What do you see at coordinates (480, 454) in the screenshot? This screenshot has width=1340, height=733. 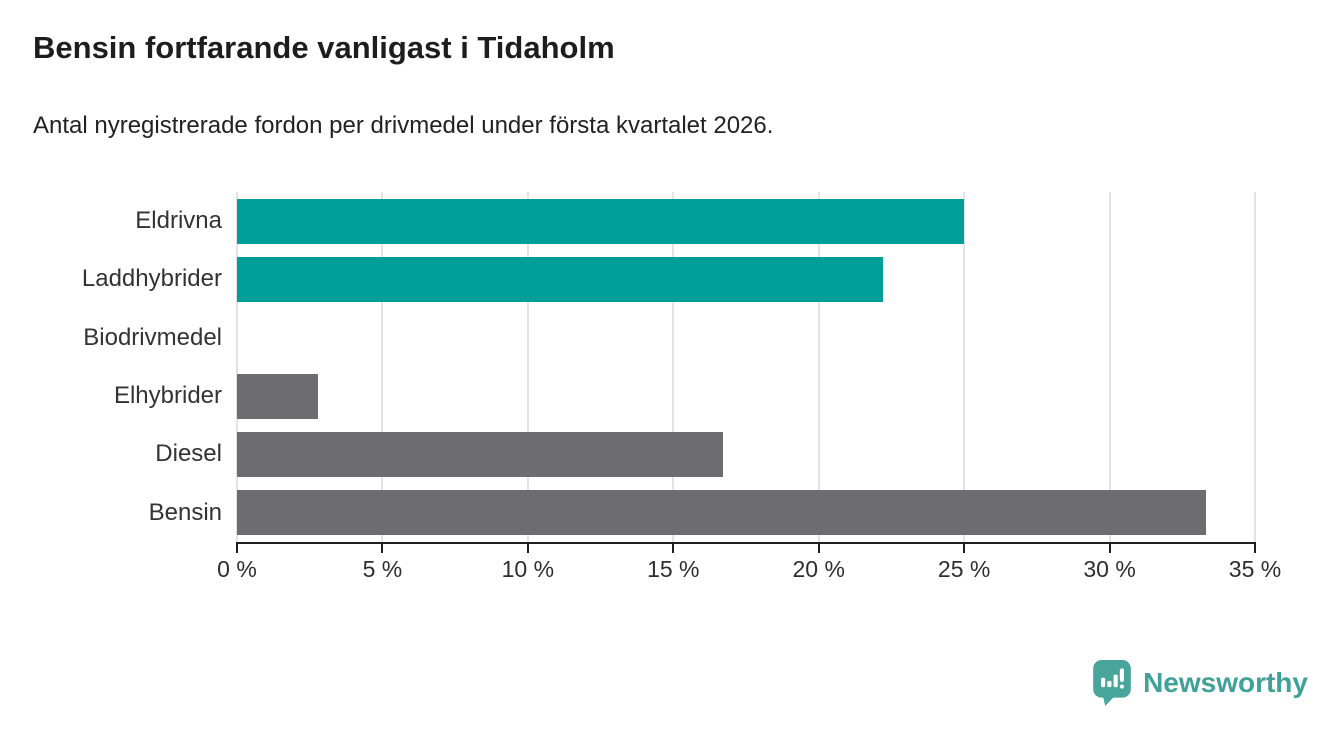 I see `bar-diesel` at bounding box center [480, 454].